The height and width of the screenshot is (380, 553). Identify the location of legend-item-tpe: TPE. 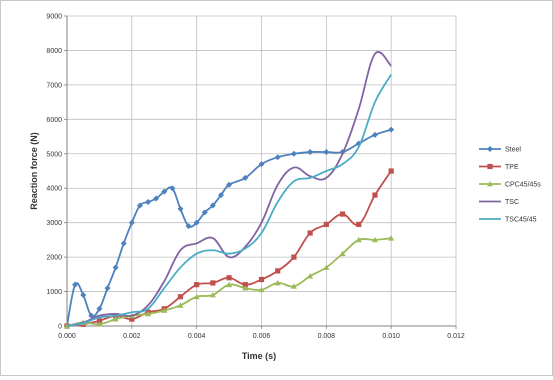
(499, 167).